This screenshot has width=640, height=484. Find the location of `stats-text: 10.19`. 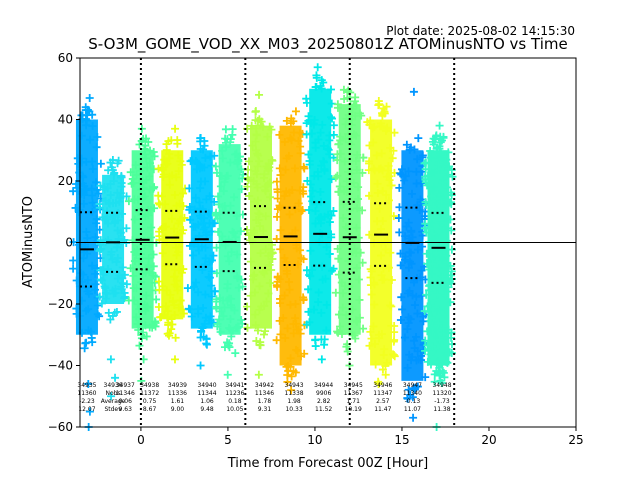

stats-text: 10.19 is located at coordinates (353, 409).